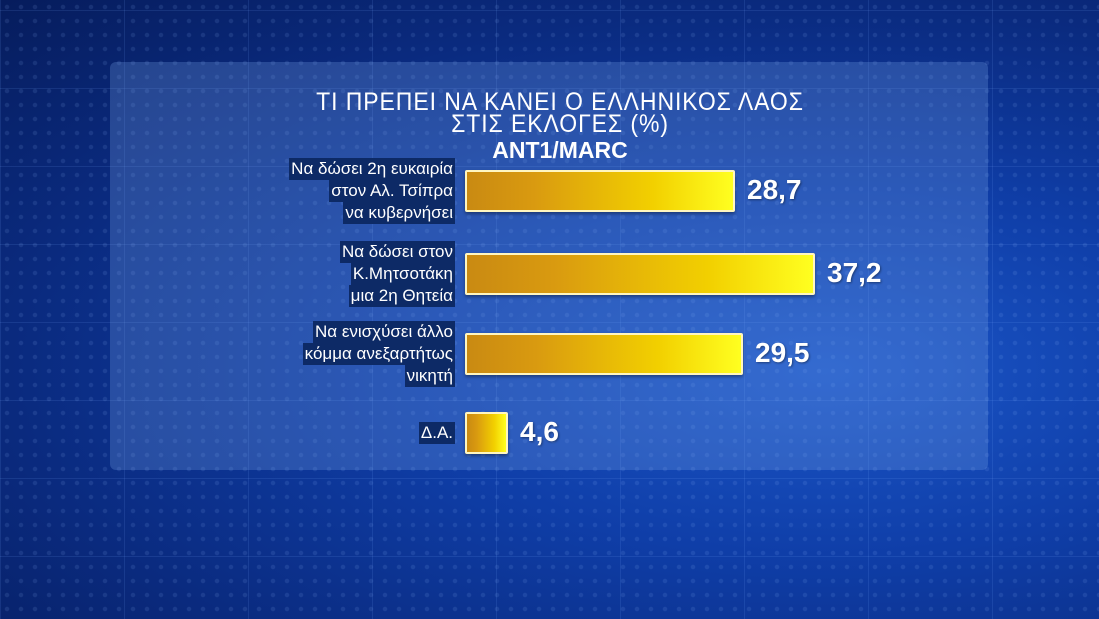 The width and height of the screenshot is (1099, 619). What do you see at coordinates (429, 376) in the screenshot?
I see `category-label-line: νικητή` at bounding box center [429, 376].